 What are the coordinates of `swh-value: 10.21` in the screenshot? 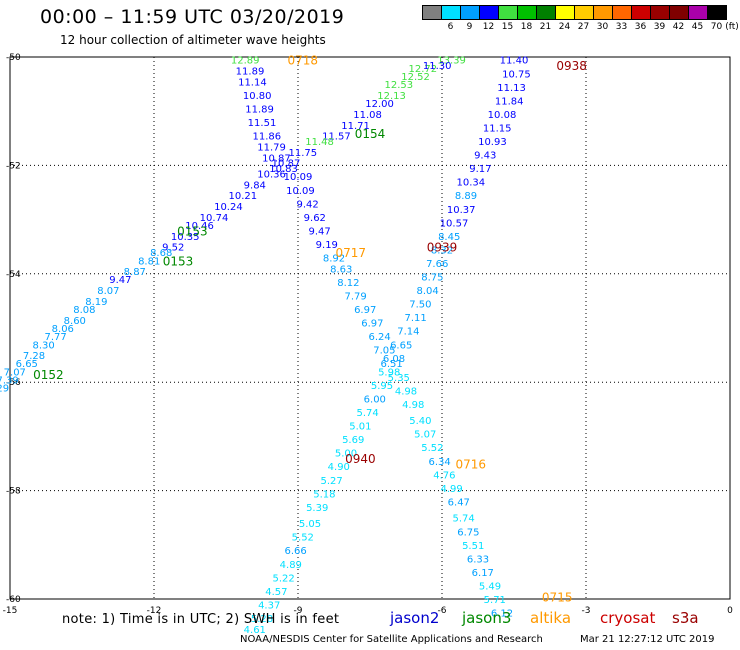 It's located at (242, 196).